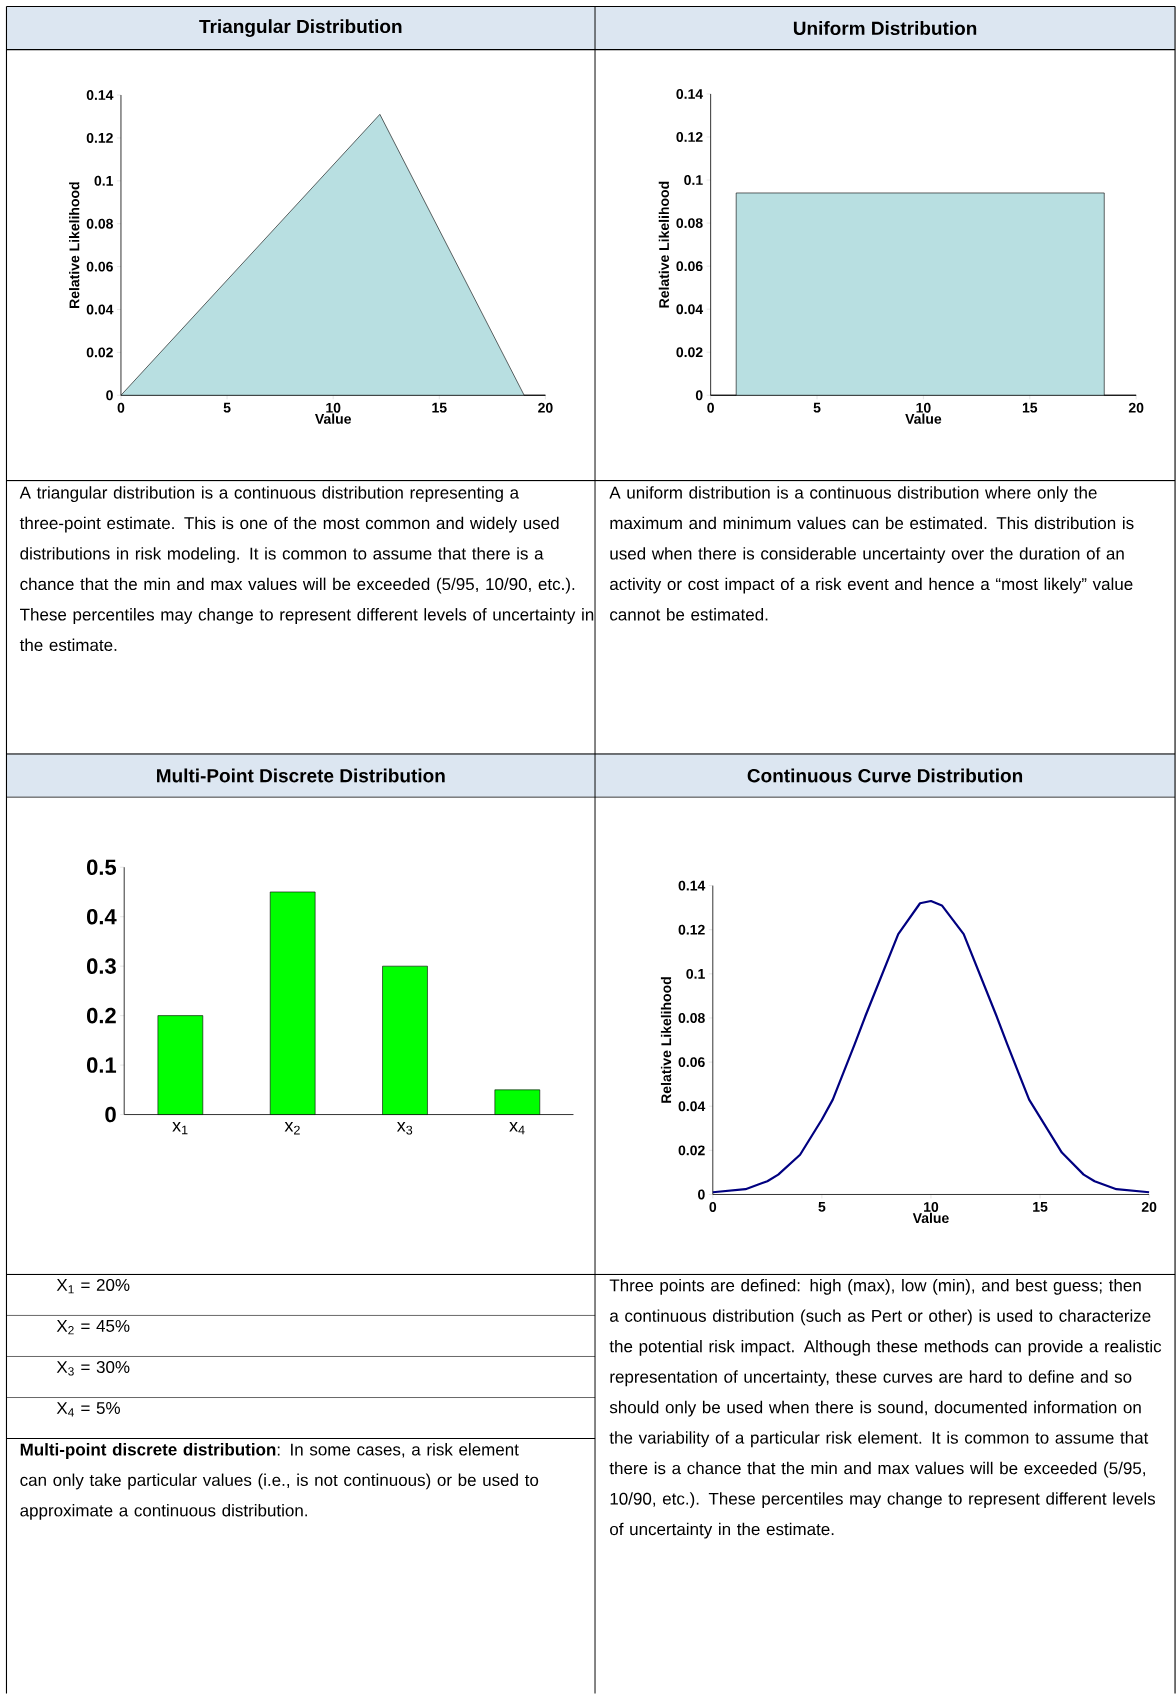  I want to click on y-tick-label: 0.5, so click(101, 867).